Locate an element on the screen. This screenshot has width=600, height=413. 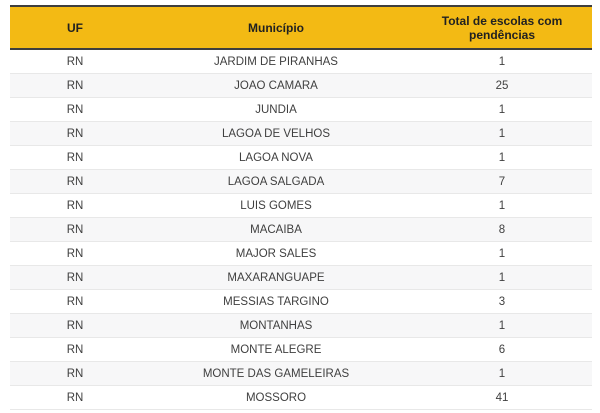
cell-municipio: MAJOR SALES is located at coordinates (276, 253).